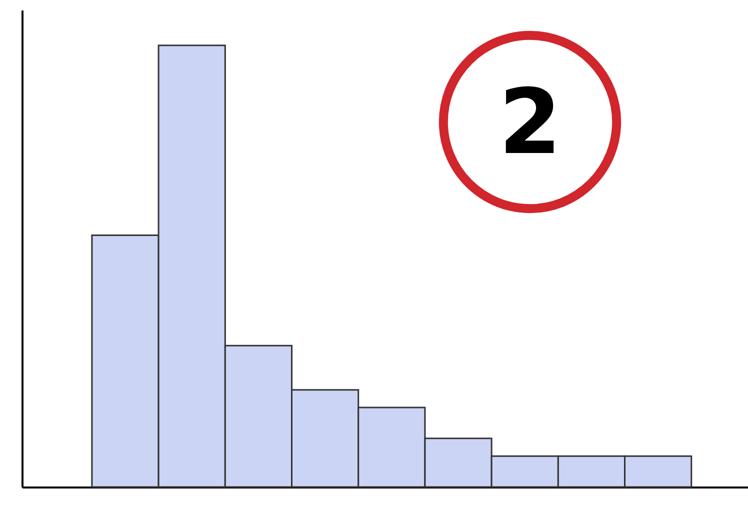  Describe the element at coordinates (530, 122) in the screenshot. I see `annotation: 2` at that location.